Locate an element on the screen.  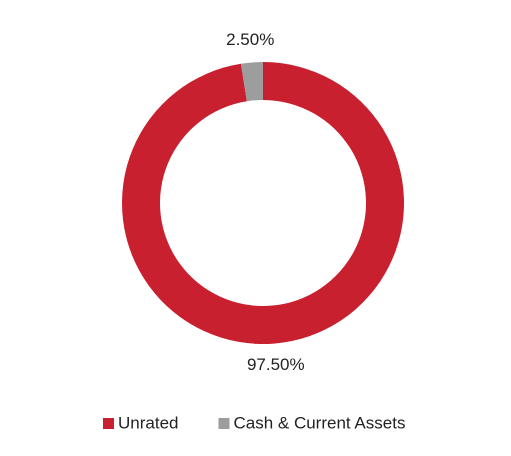
data-label: 2.50% is located at coordinates (250, 39).